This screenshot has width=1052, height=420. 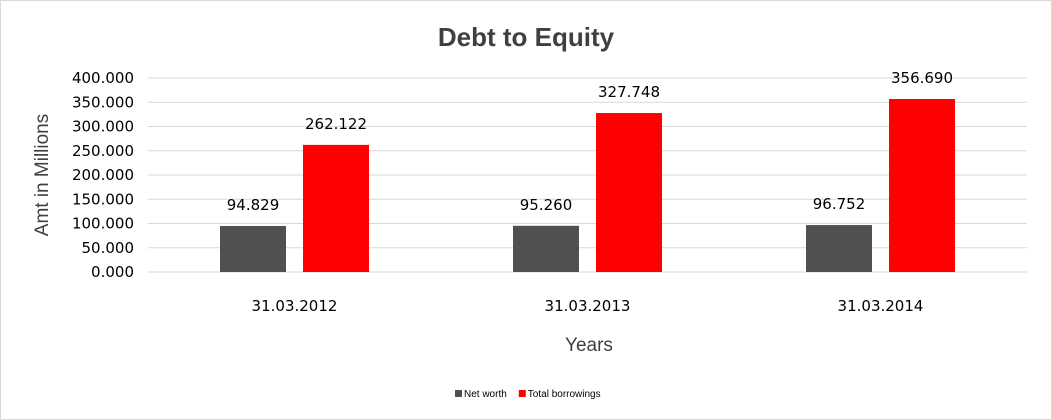 What do you see at coordinates (839, 204) in the screenshot?
I see `data-label: 96.752` at bounding box center [839, 204].